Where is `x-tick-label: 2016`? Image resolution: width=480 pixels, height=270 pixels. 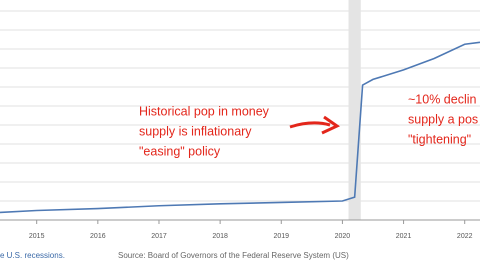 x-tick-label: 2016 is located at coordinates (98, 236).